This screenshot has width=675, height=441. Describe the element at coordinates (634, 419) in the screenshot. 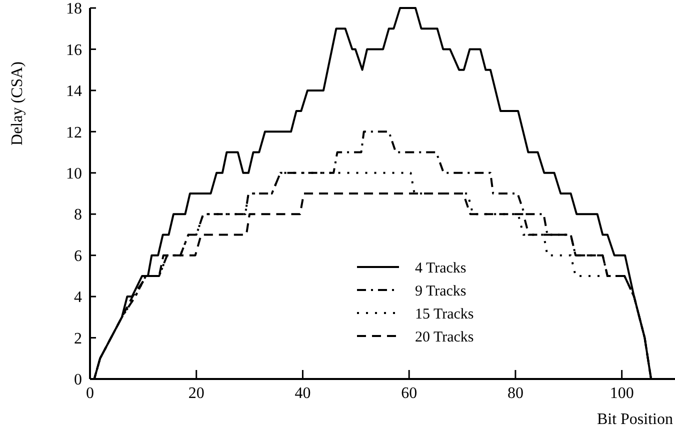

I see `x-axis-title: Bit Position` at that location.